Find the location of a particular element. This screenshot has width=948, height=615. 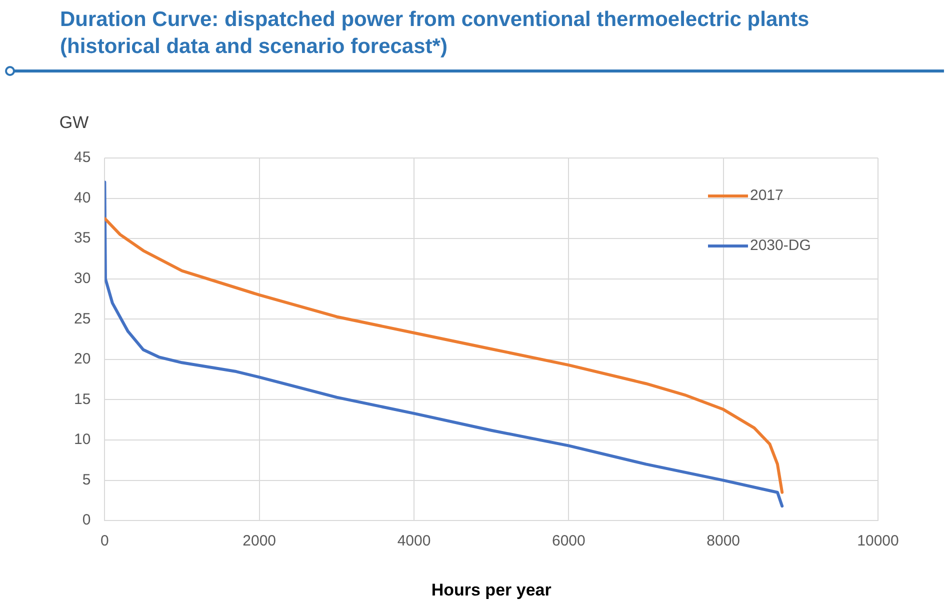

x-tick-label: 0 is located at coordinates (104, 541).